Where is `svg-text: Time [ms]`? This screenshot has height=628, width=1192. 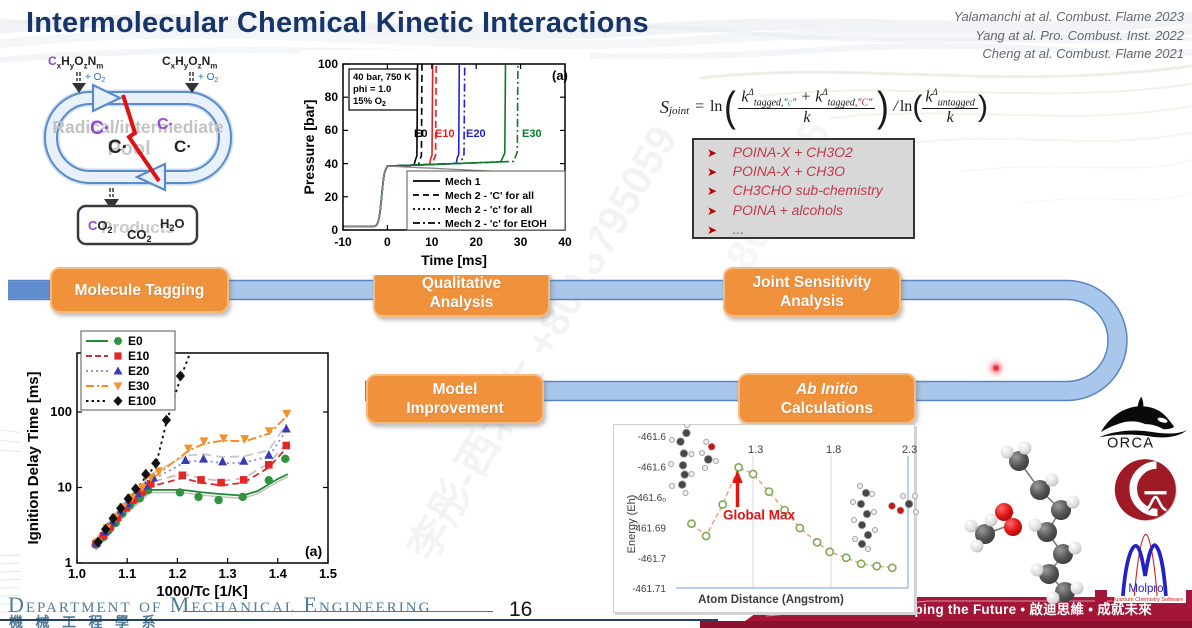
svg-text: Time [ms] is located at coordinates (454, 260).